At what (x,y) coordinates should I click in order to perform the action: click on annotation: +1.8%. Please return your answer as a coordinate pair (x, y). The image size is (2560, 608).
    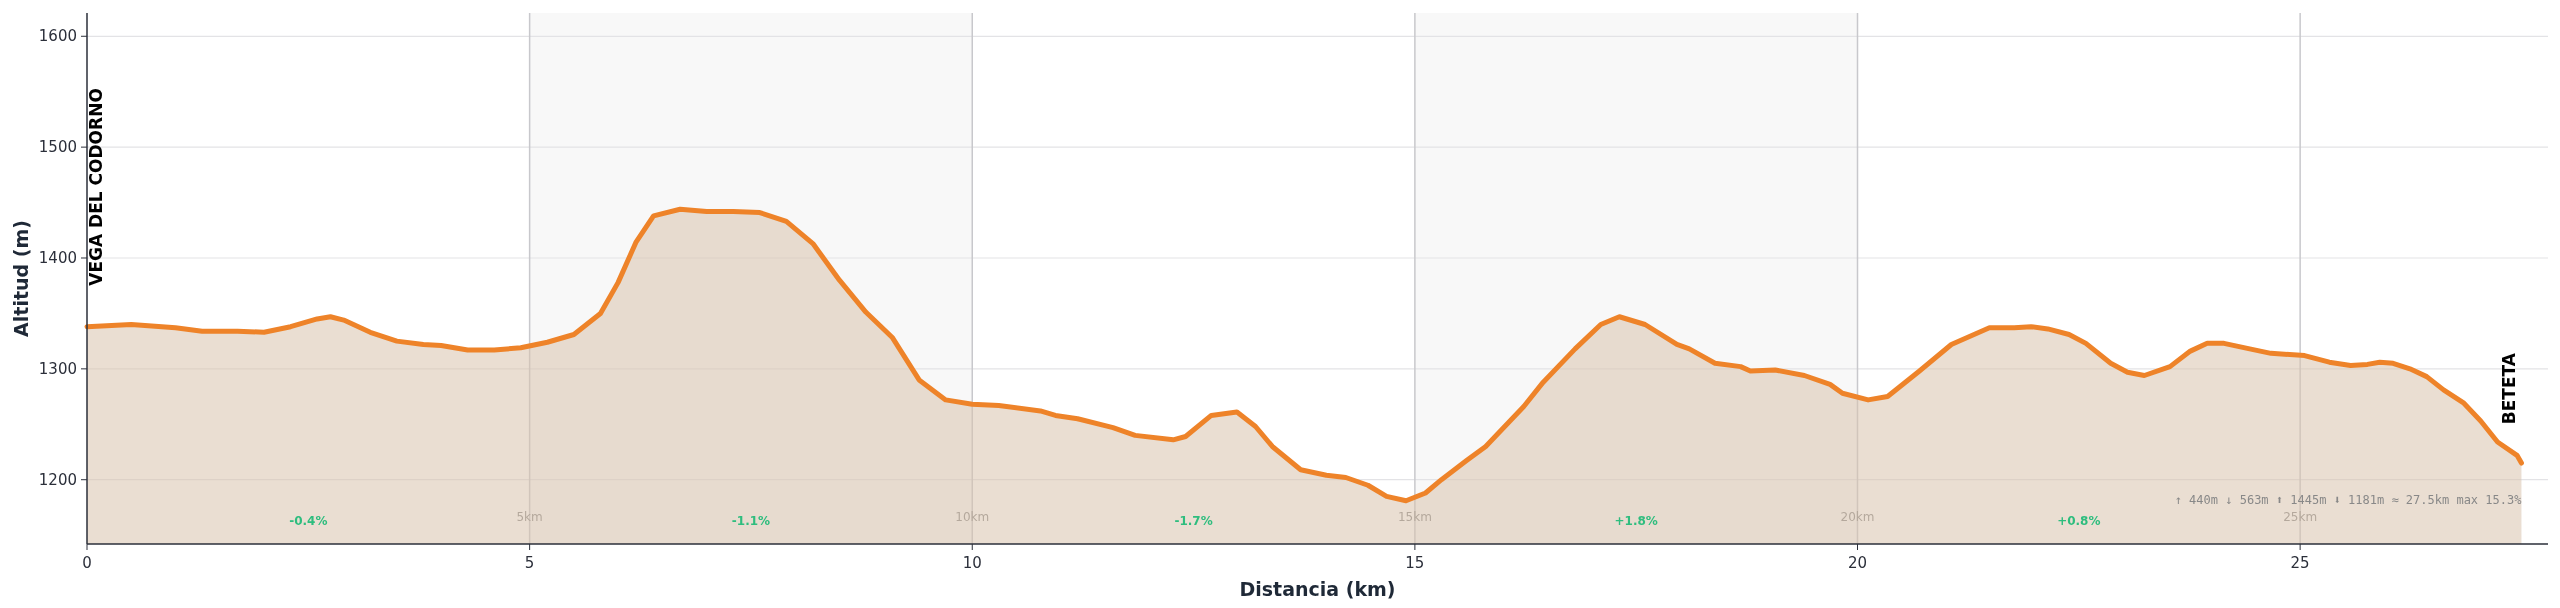
    Looking at the image, I should click on (1636, 521).